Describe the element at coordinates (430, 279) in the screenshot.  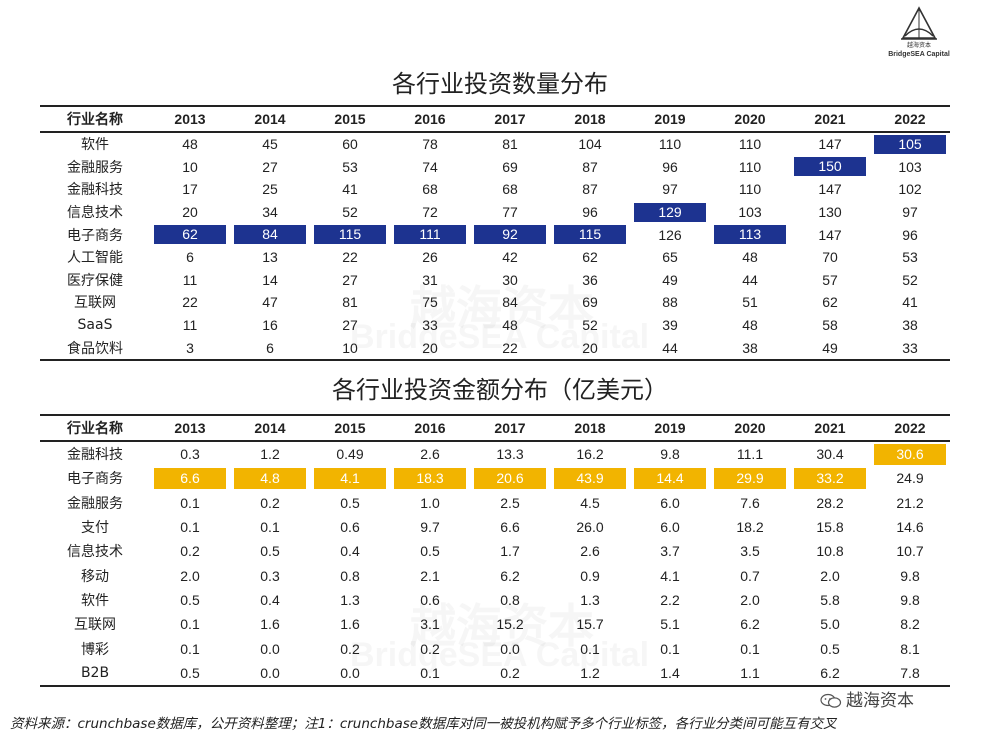
I see `value-cell: 31` at that location.